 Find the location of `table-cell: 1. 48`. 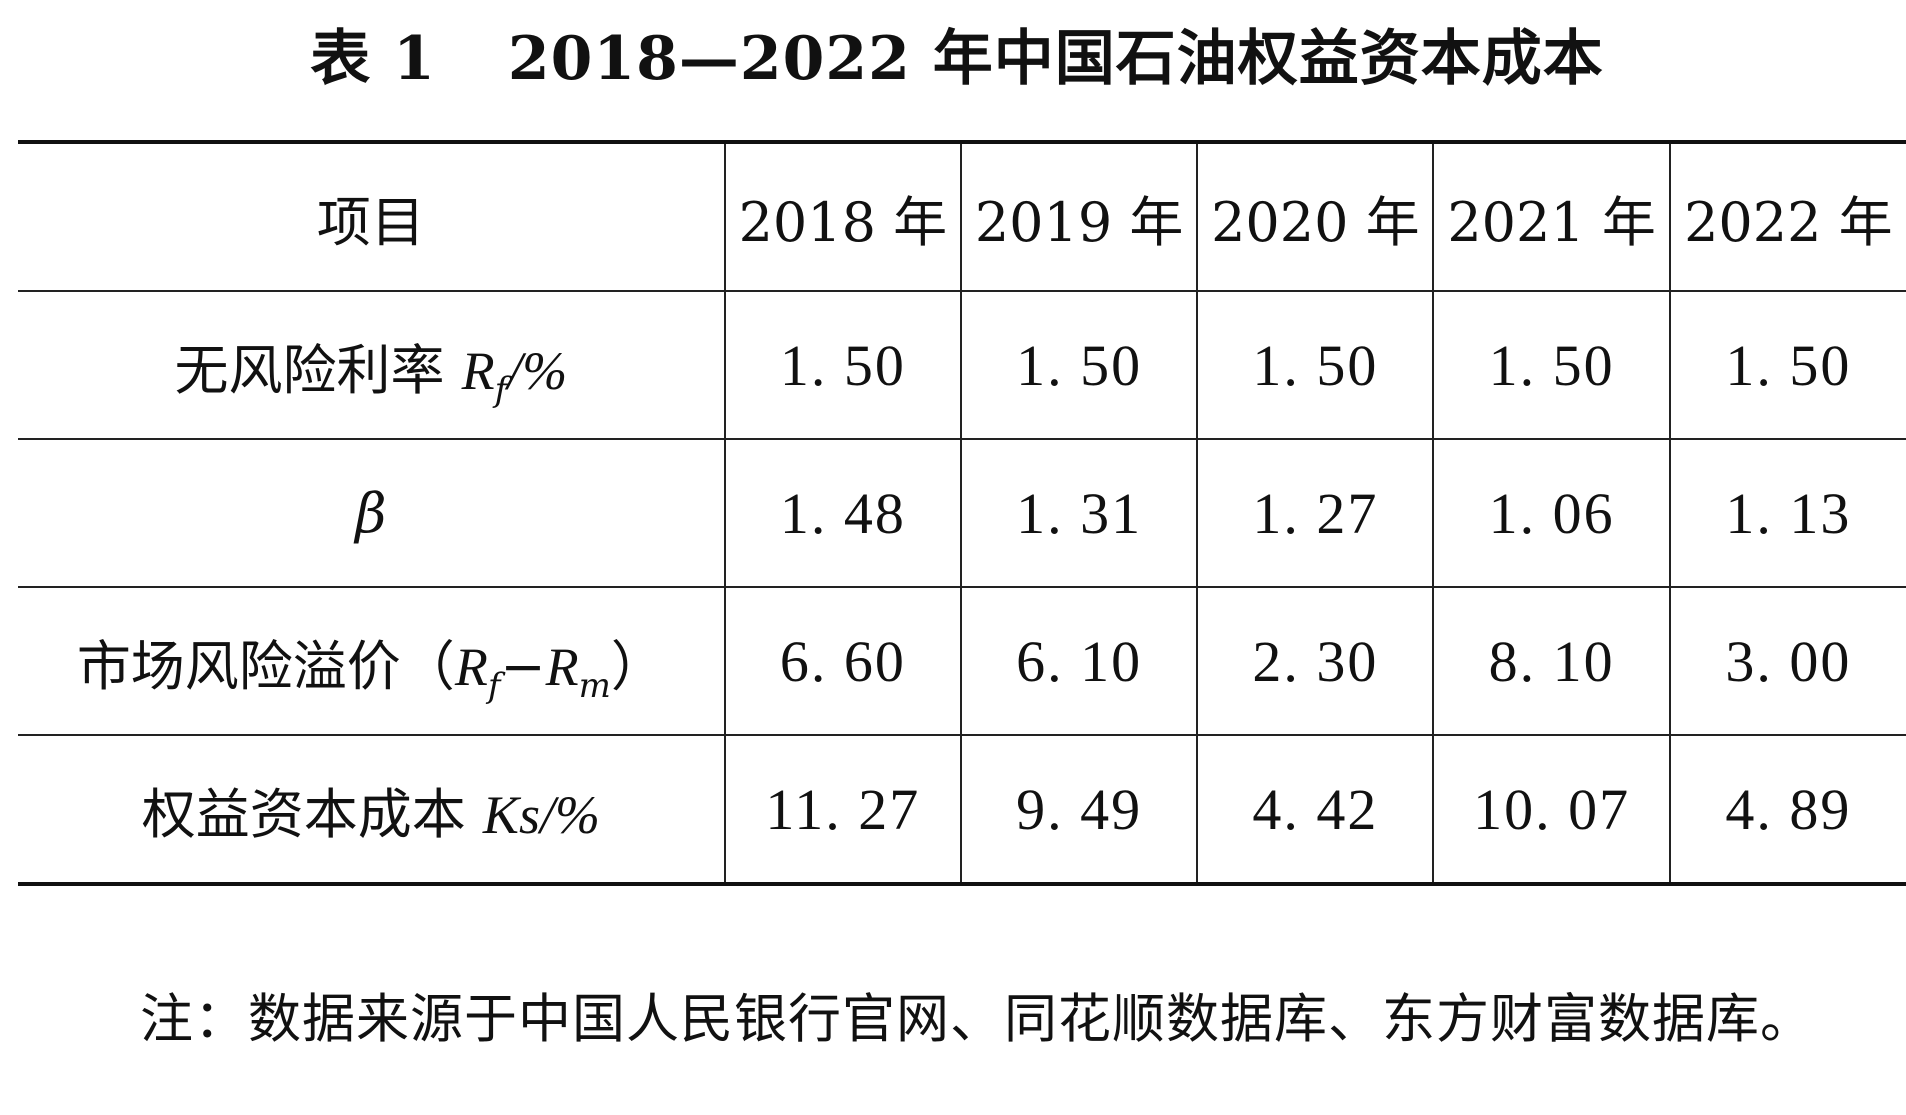

table-cell: 1. 48 is located at coordinates (842, 512).